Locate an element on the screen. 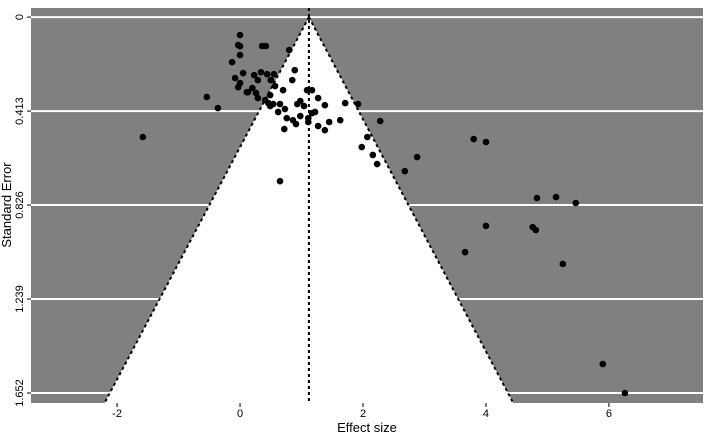  y-tick-label: 0.826 is located at coordinates (20, 205).